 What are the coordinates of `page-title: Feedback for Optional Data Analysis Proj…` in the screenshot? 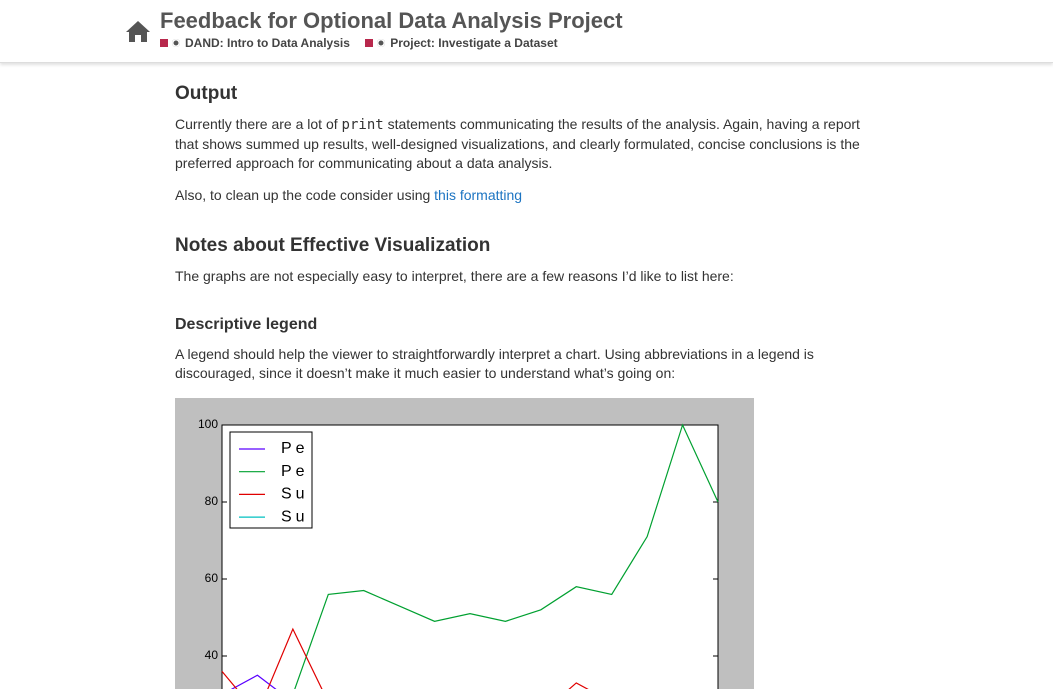 It's located at (391, 20).